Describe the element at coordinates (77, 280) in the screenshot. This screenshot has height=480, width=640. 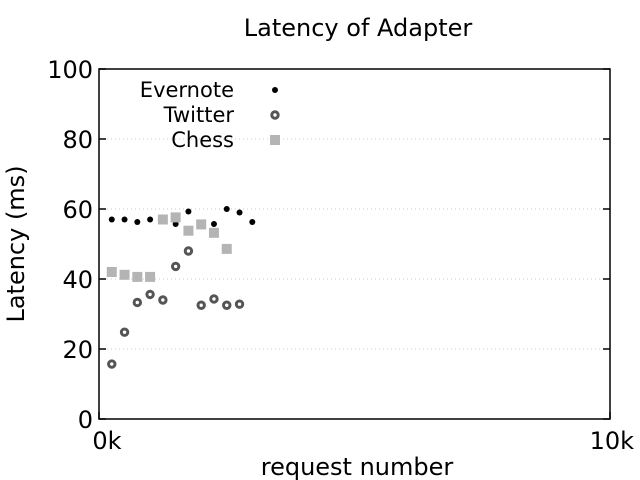
I see `y-tick-label: 40` at that location.